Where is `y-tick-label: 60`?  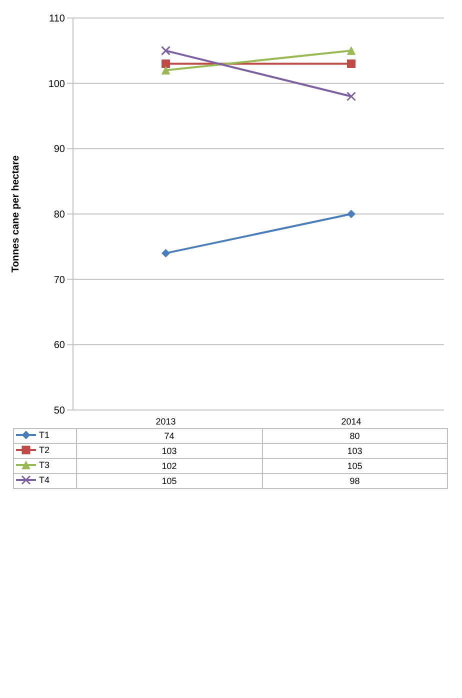
y-tick-label: 60 is located at coordinates (60, 346).